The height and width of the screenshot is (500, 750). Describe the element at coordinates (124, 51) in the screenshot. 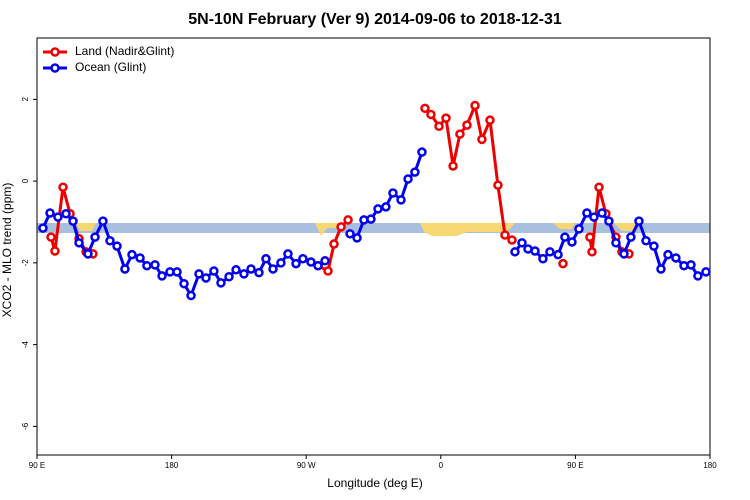

I see `legend-label: Land (Nadir&Glint)` at that location.